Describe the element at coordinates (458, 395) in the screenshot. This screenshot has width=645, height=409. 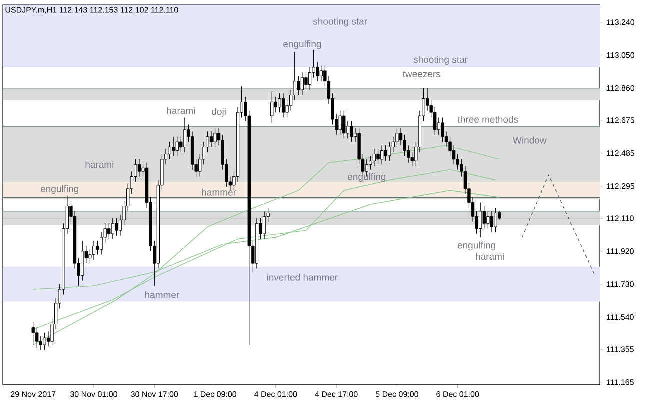
I see `x-tick-label: 6 Dec 01:00` at that location.